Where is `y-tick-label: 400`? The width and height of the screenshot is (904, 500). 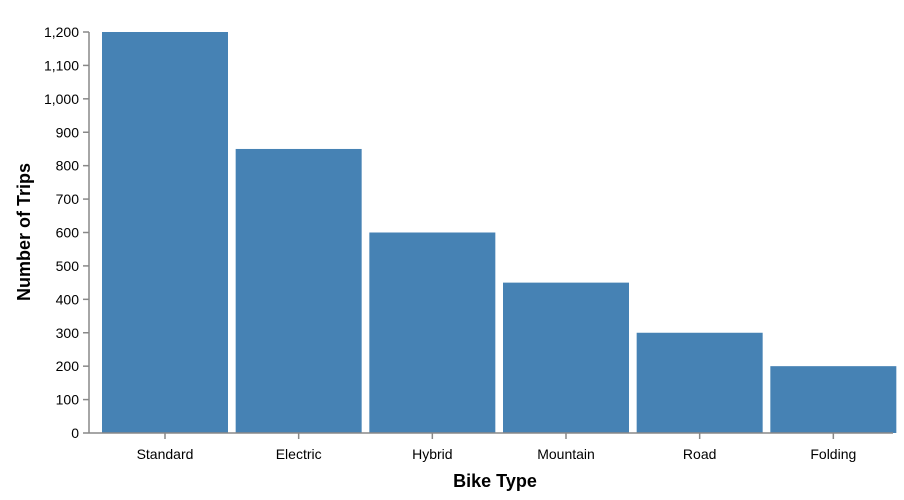
y-tick-label: 400 is located at coordinates (68, 299).